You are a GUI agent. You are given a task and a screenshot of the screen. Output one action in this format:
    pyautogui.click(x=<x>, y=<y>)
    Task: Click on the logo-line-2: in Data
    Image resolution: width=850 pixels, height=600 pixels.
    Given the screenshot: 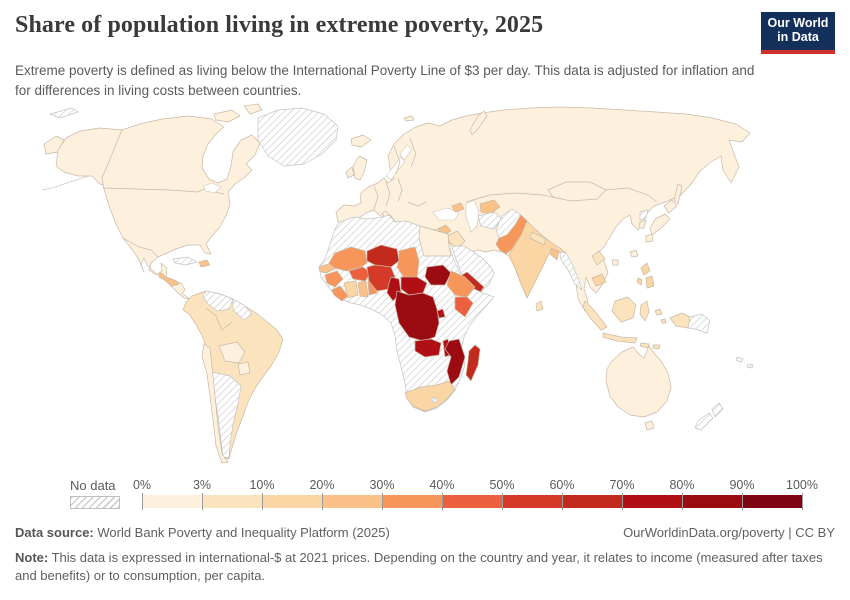 What is the action you would take?
    pyautogui.click(x=798, y=37)
    